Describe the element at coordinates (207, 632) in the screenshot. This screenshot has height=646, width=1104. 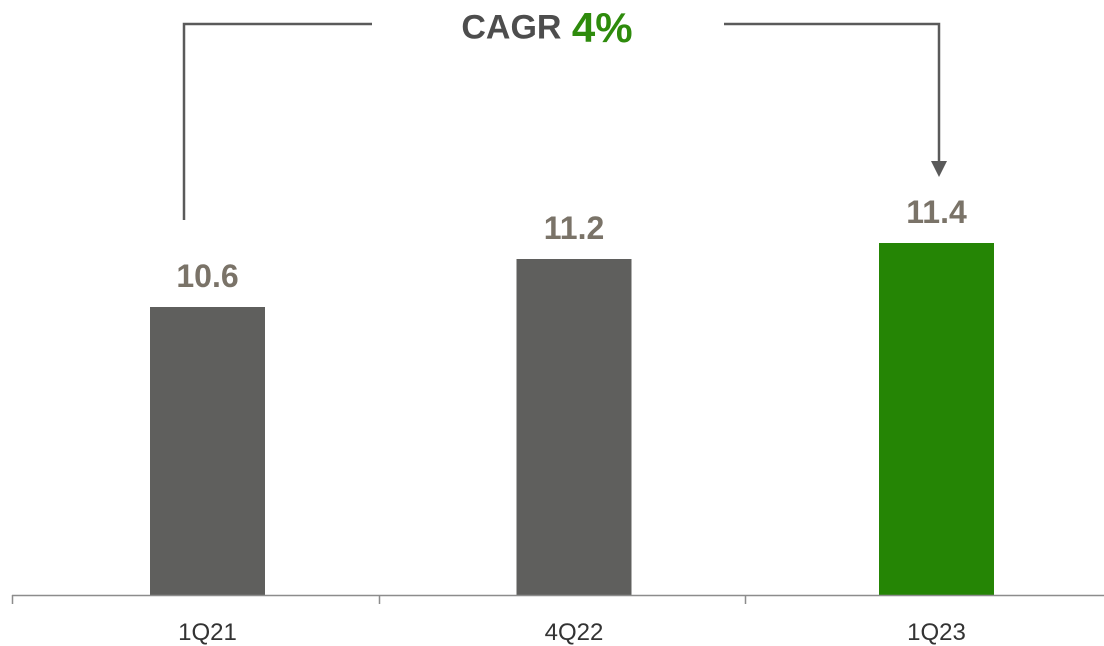
I see `tick-label-1q21: 1Q21` at that location.